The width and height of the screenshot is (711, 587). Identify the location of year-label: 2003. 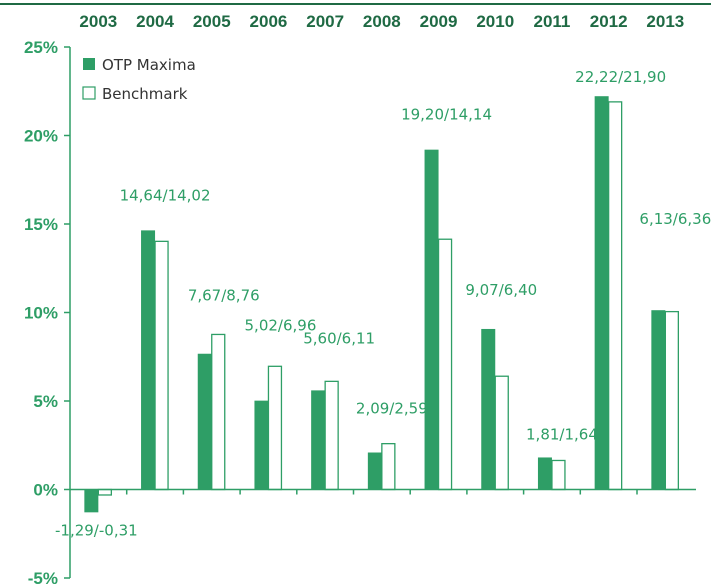
(98, 21).